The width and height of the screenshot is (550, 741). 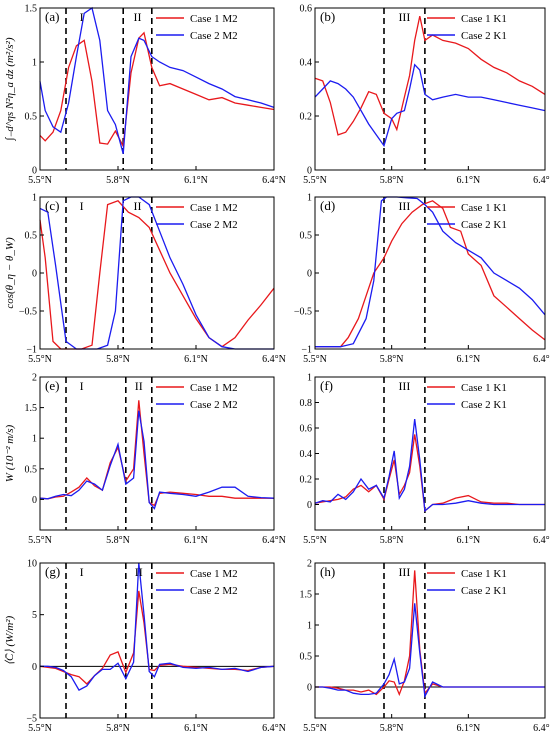 I want to click on panel-label: (h), so click(x=327, y=571).